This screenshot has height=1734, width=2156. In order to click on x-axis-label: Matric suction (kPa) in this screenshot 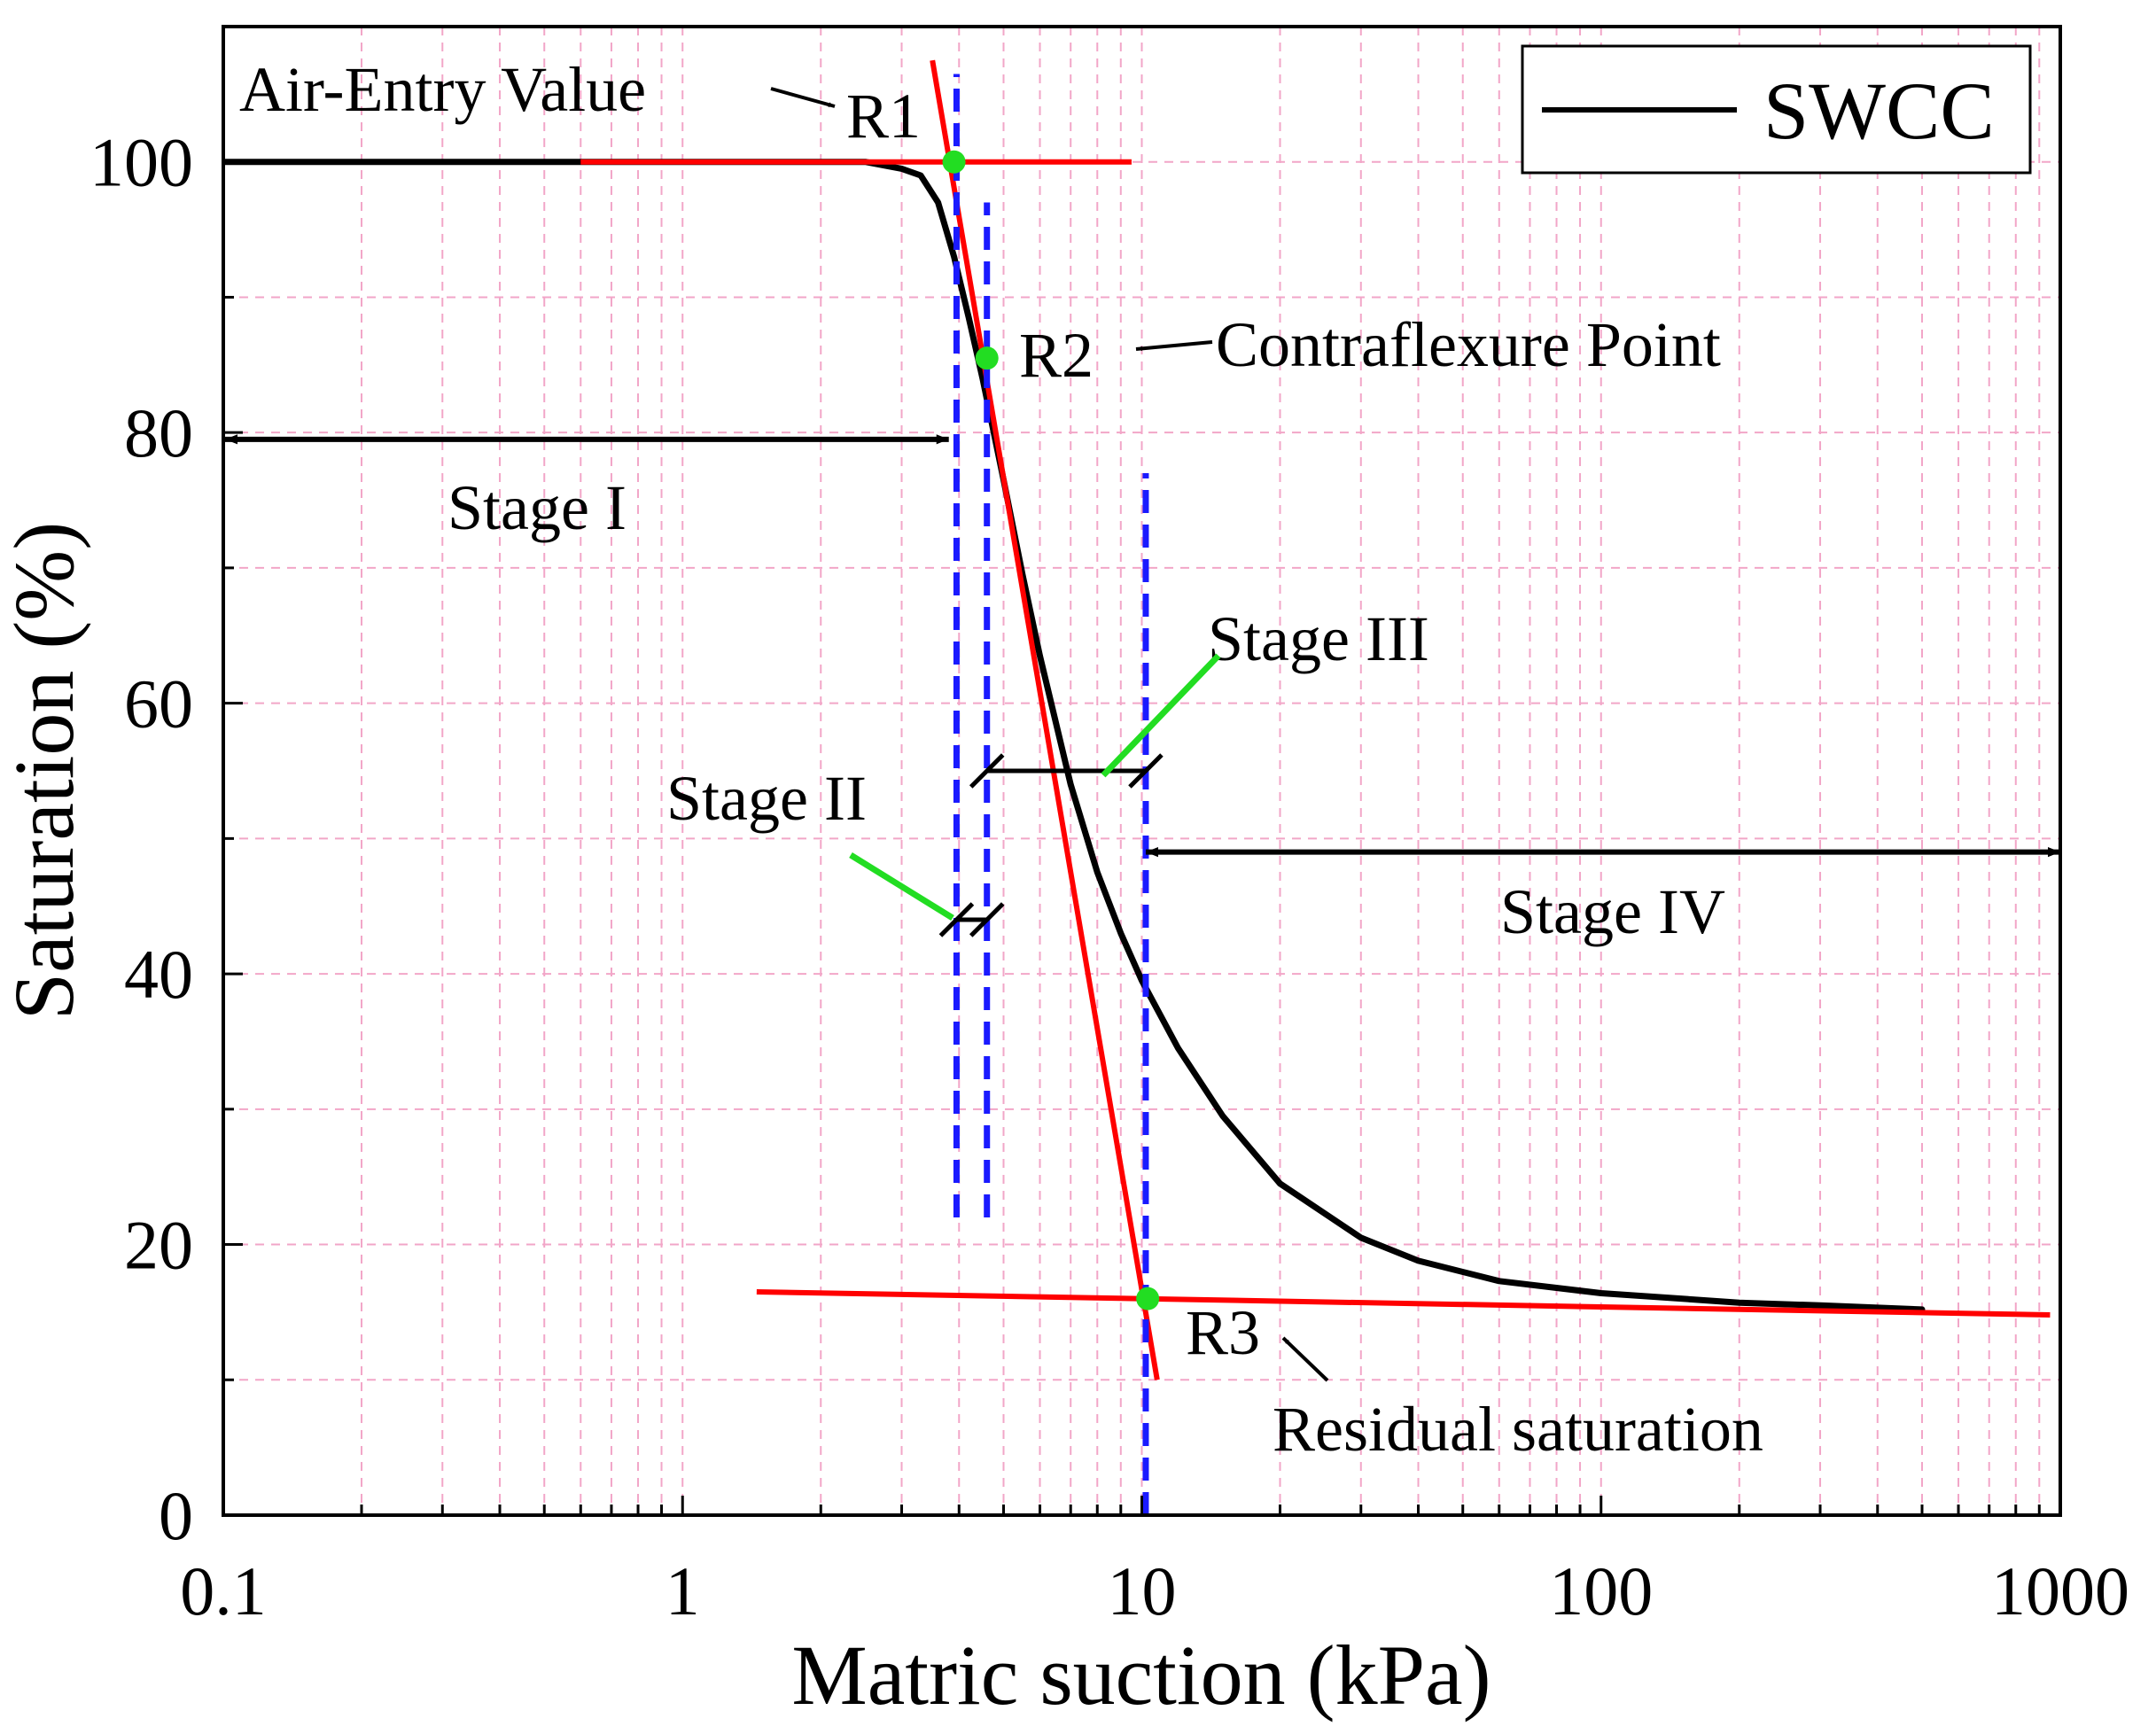, I will do `click(1141, 1675)`.